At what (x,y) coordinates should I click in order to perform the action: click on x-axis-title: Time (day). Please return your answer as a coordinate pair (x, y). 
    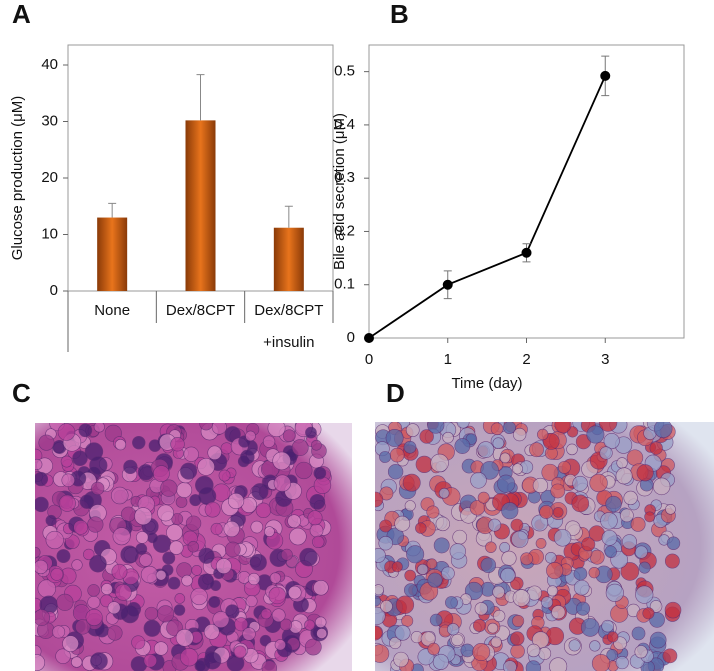
    Looking at the image, I should click on (486, 383).